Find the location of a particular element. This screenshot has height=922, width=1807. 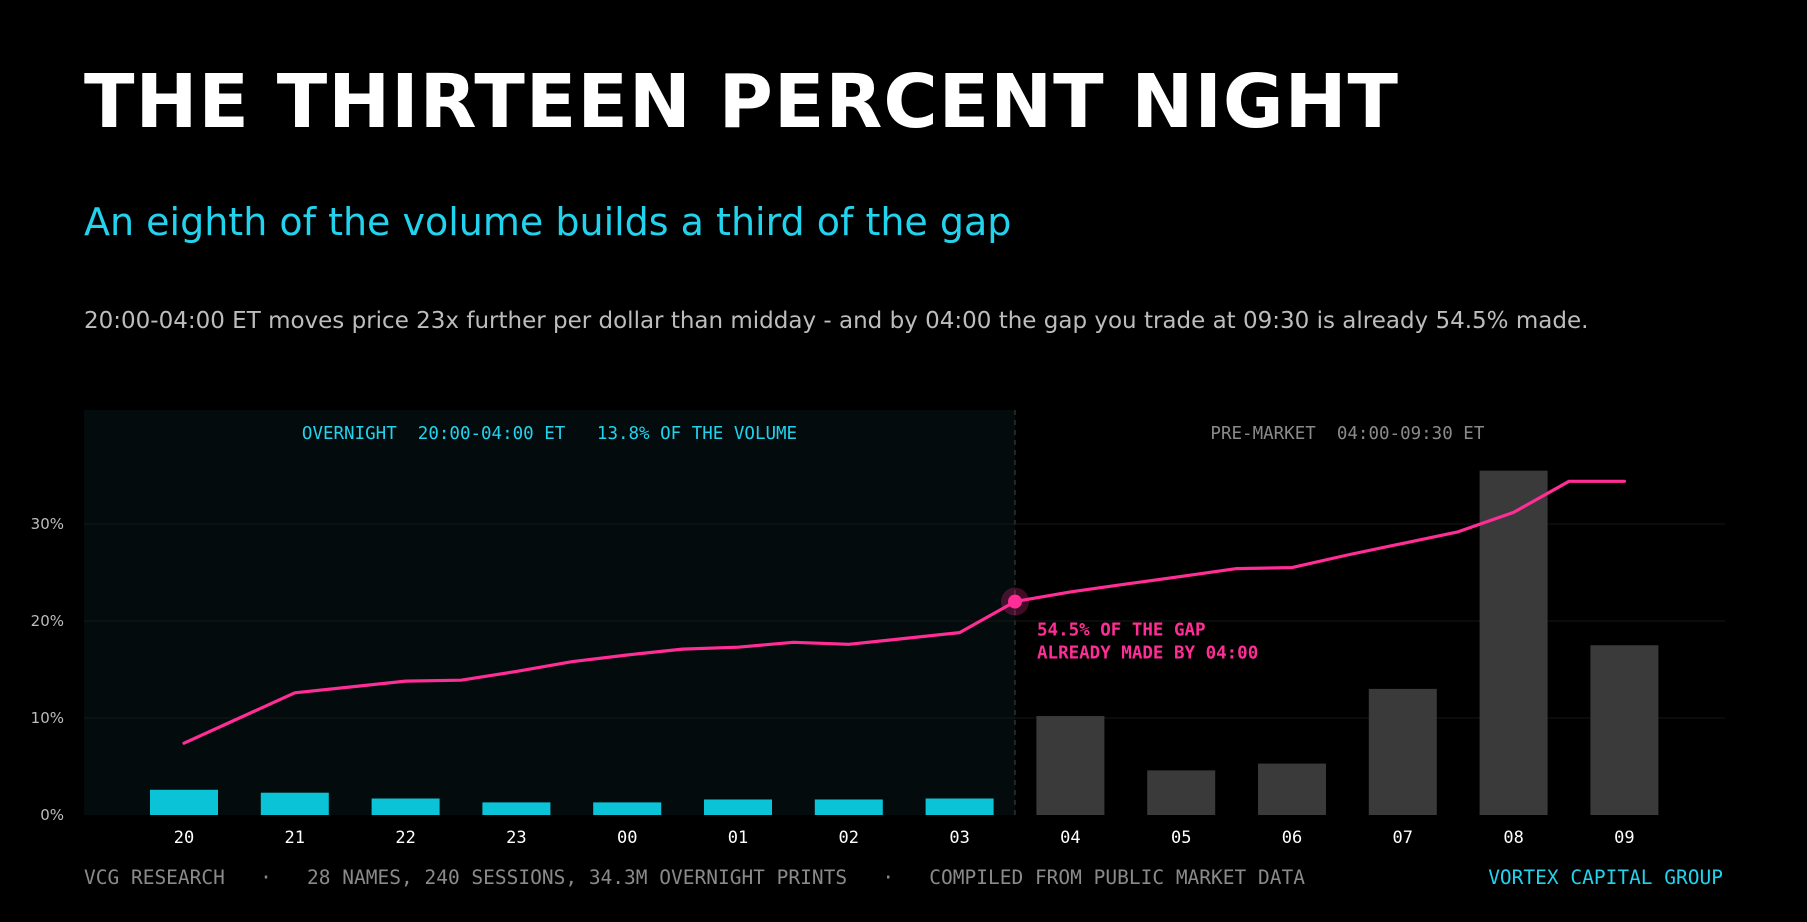

x-tick-label: 04 is located at coordinates (1070, 838).